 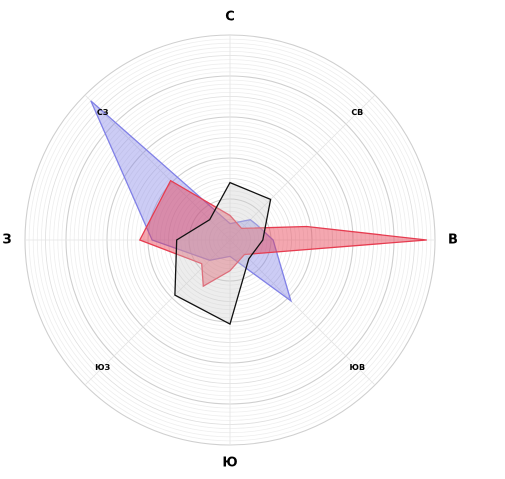 I want to click on direction-label-1: С, so click(x=230, y=17).